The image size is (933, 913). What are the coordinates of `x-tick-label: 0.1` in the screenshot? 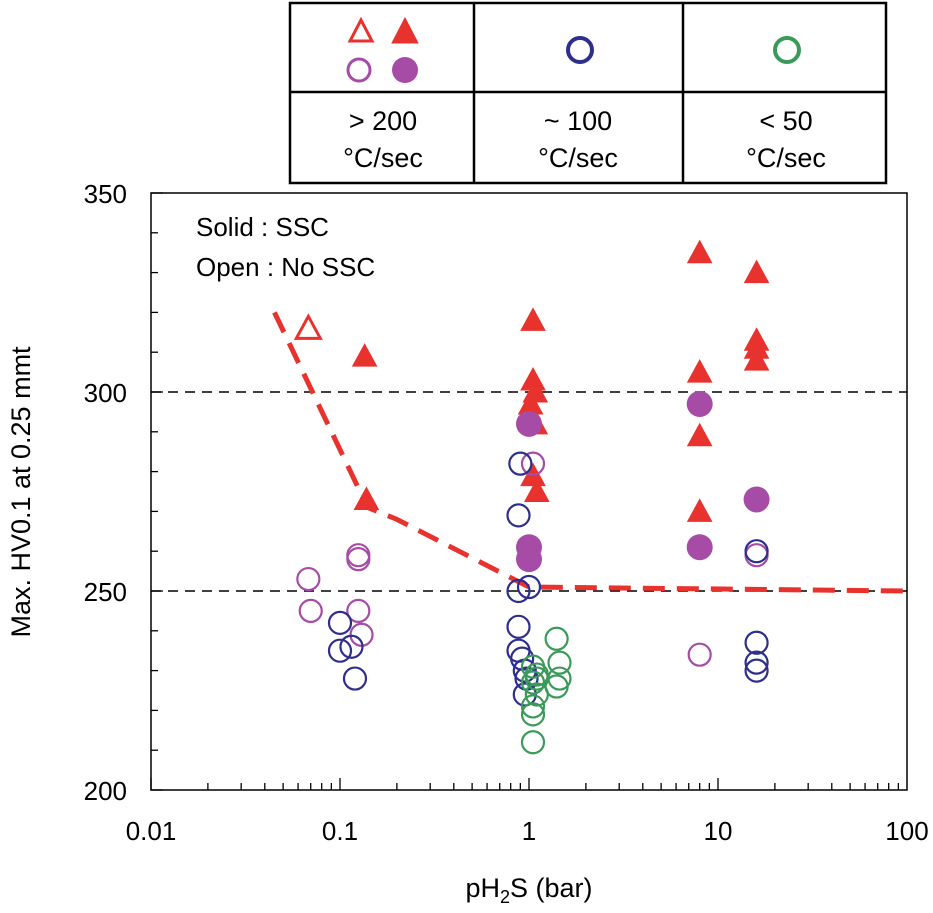 It's located at (340, 831).